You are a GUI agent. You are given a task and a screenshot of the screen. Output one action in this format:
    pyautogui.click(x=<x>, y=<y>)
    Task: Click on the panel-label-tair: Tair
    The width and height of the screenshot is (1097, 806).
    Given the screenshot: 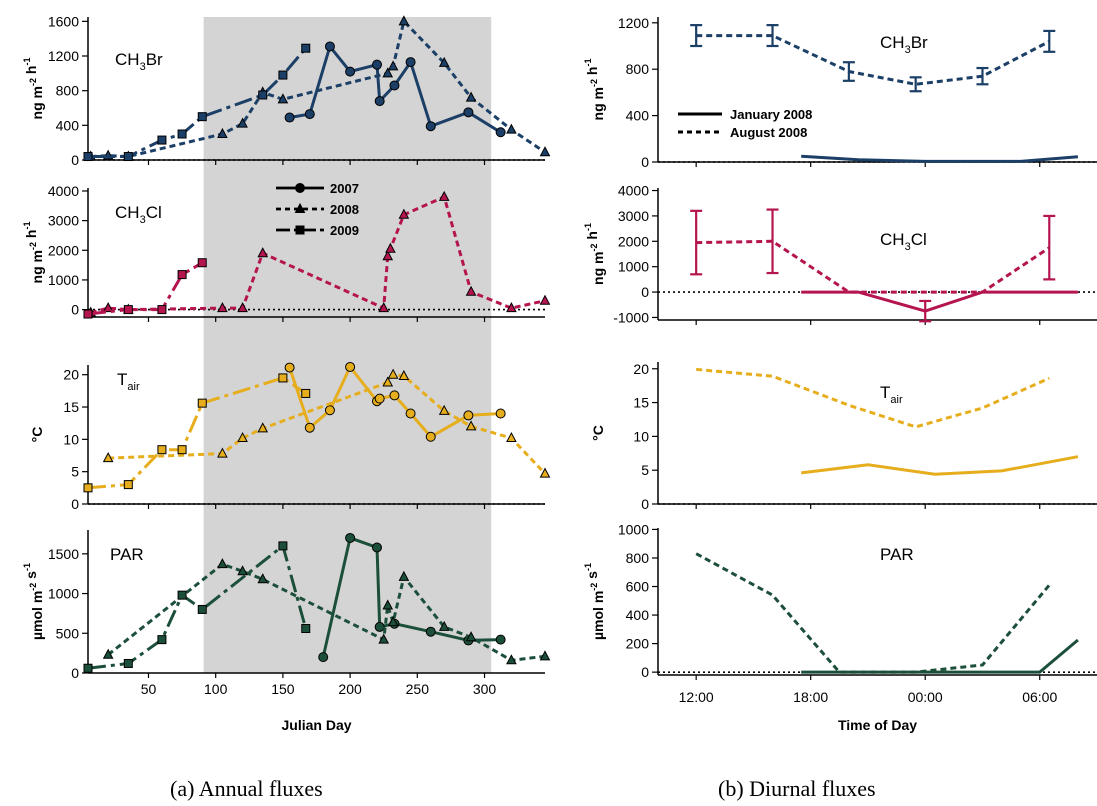 What is the action you would take?
    pyautogui.click(x=891, y=394)
    